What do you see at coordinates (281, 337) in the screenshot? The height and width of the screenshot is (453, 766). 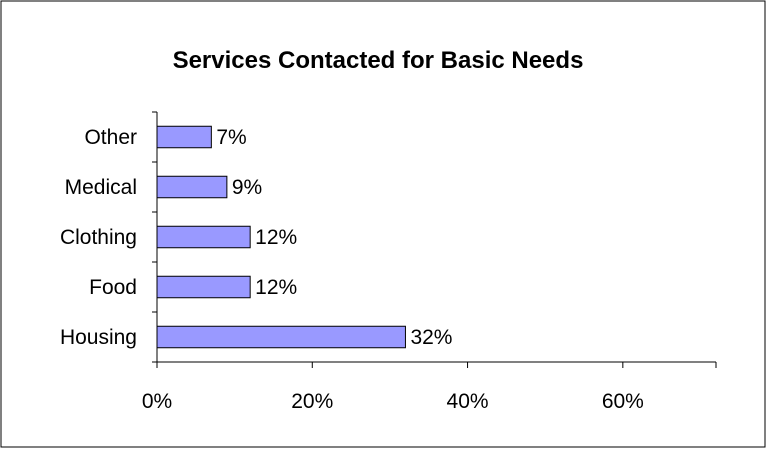 I see `bar-housing` at bounding box center [281, 337].